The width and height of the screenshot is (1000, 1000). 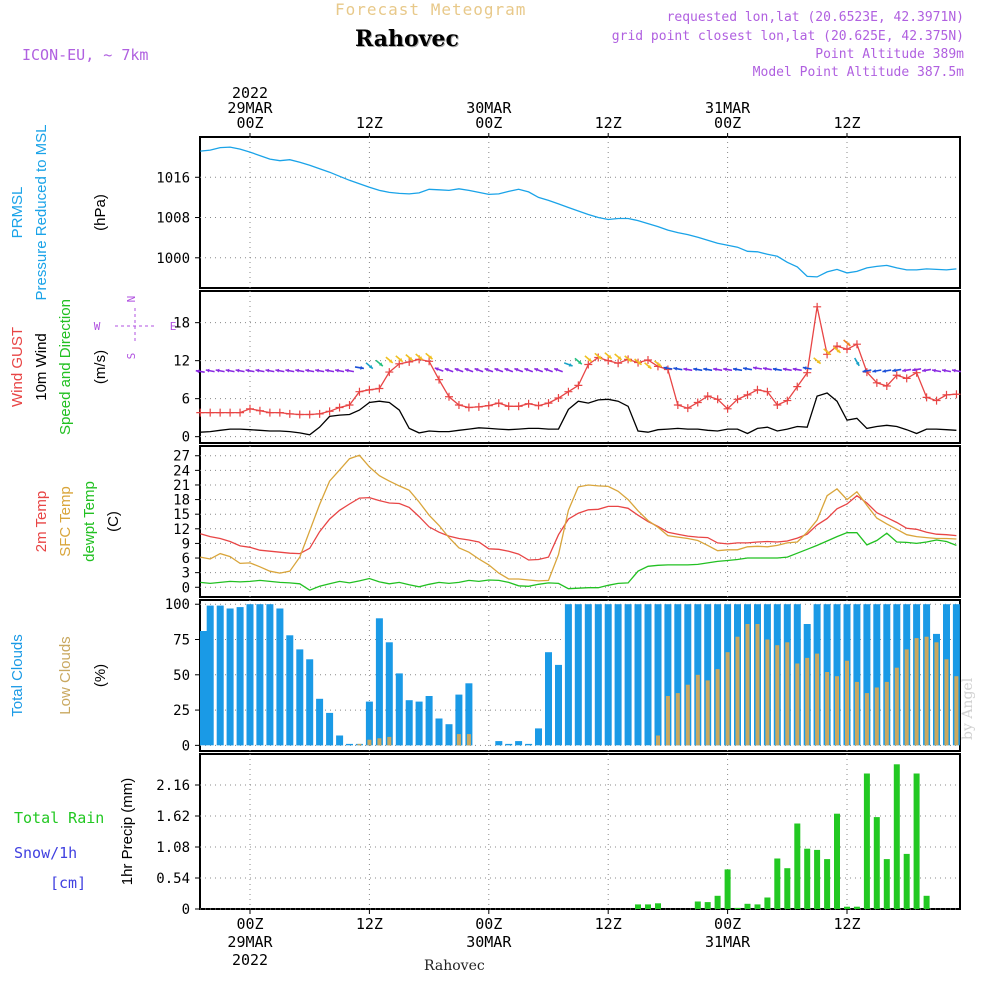 I want to click on top-time-label: 2022, so click(x=250, y=93).